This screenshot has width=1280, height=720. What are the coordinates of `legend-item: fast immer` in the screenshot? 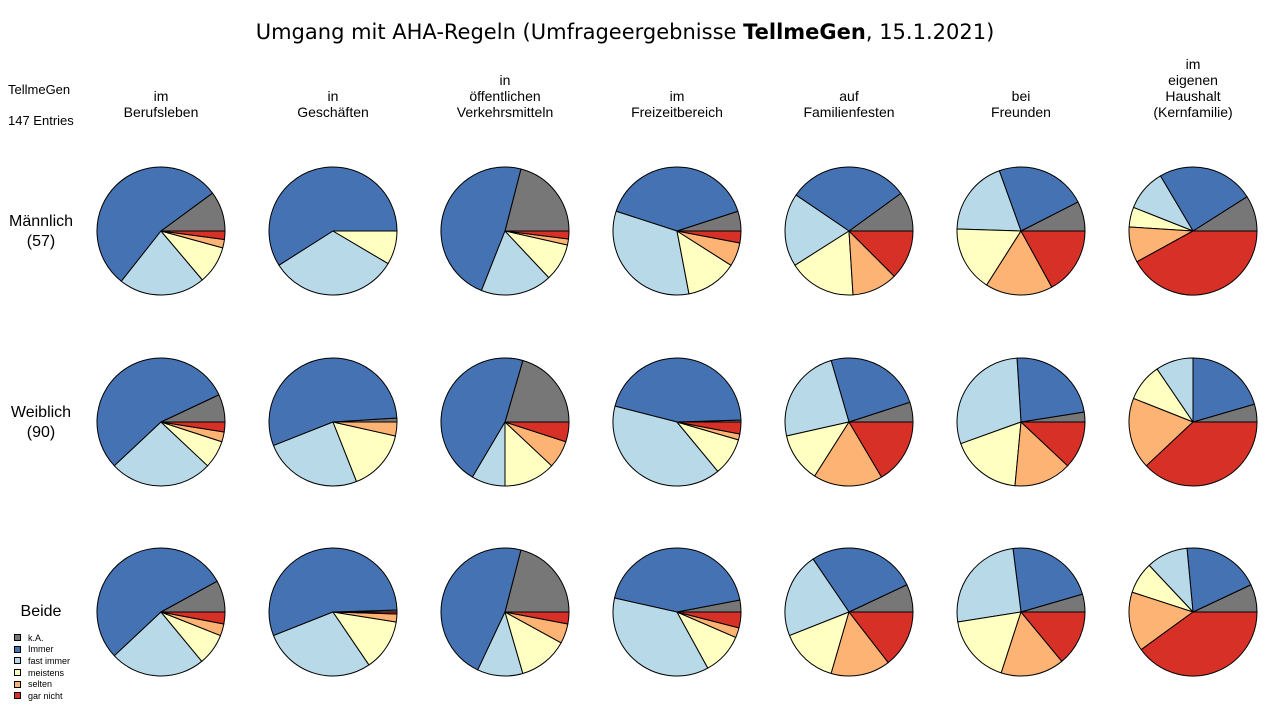 It's located at (42, 661).